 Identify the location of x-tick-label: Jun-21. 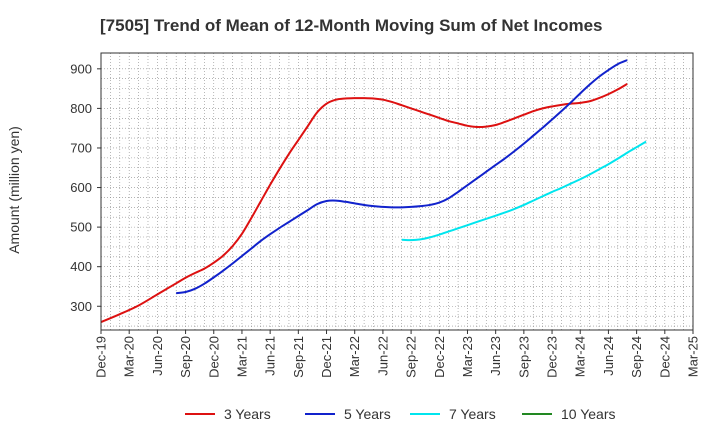
(270, 356).